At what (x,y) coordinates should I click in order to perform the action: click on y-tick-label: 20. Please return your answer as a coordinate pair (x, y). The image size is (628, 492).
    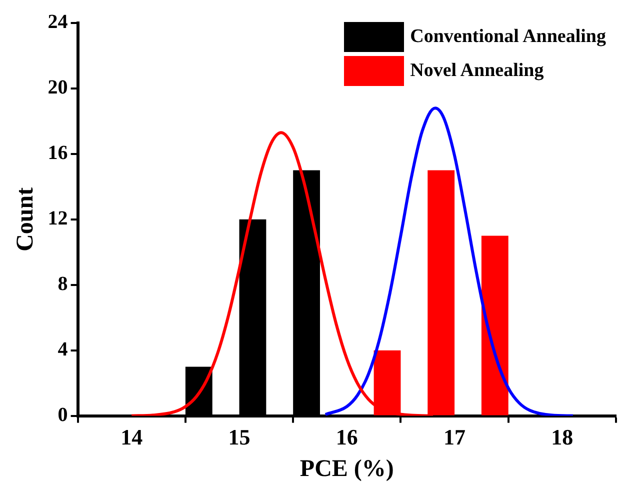
    Looking at the image, I should click on (58, 87).